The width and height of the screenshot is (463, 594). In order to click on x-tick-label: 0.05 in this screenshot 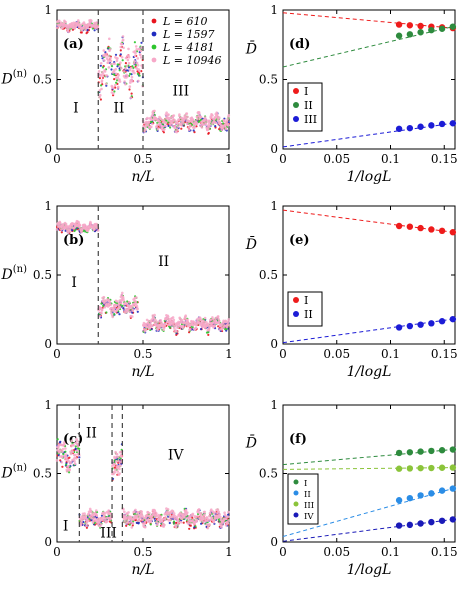, I will do `click(336, 552)`.